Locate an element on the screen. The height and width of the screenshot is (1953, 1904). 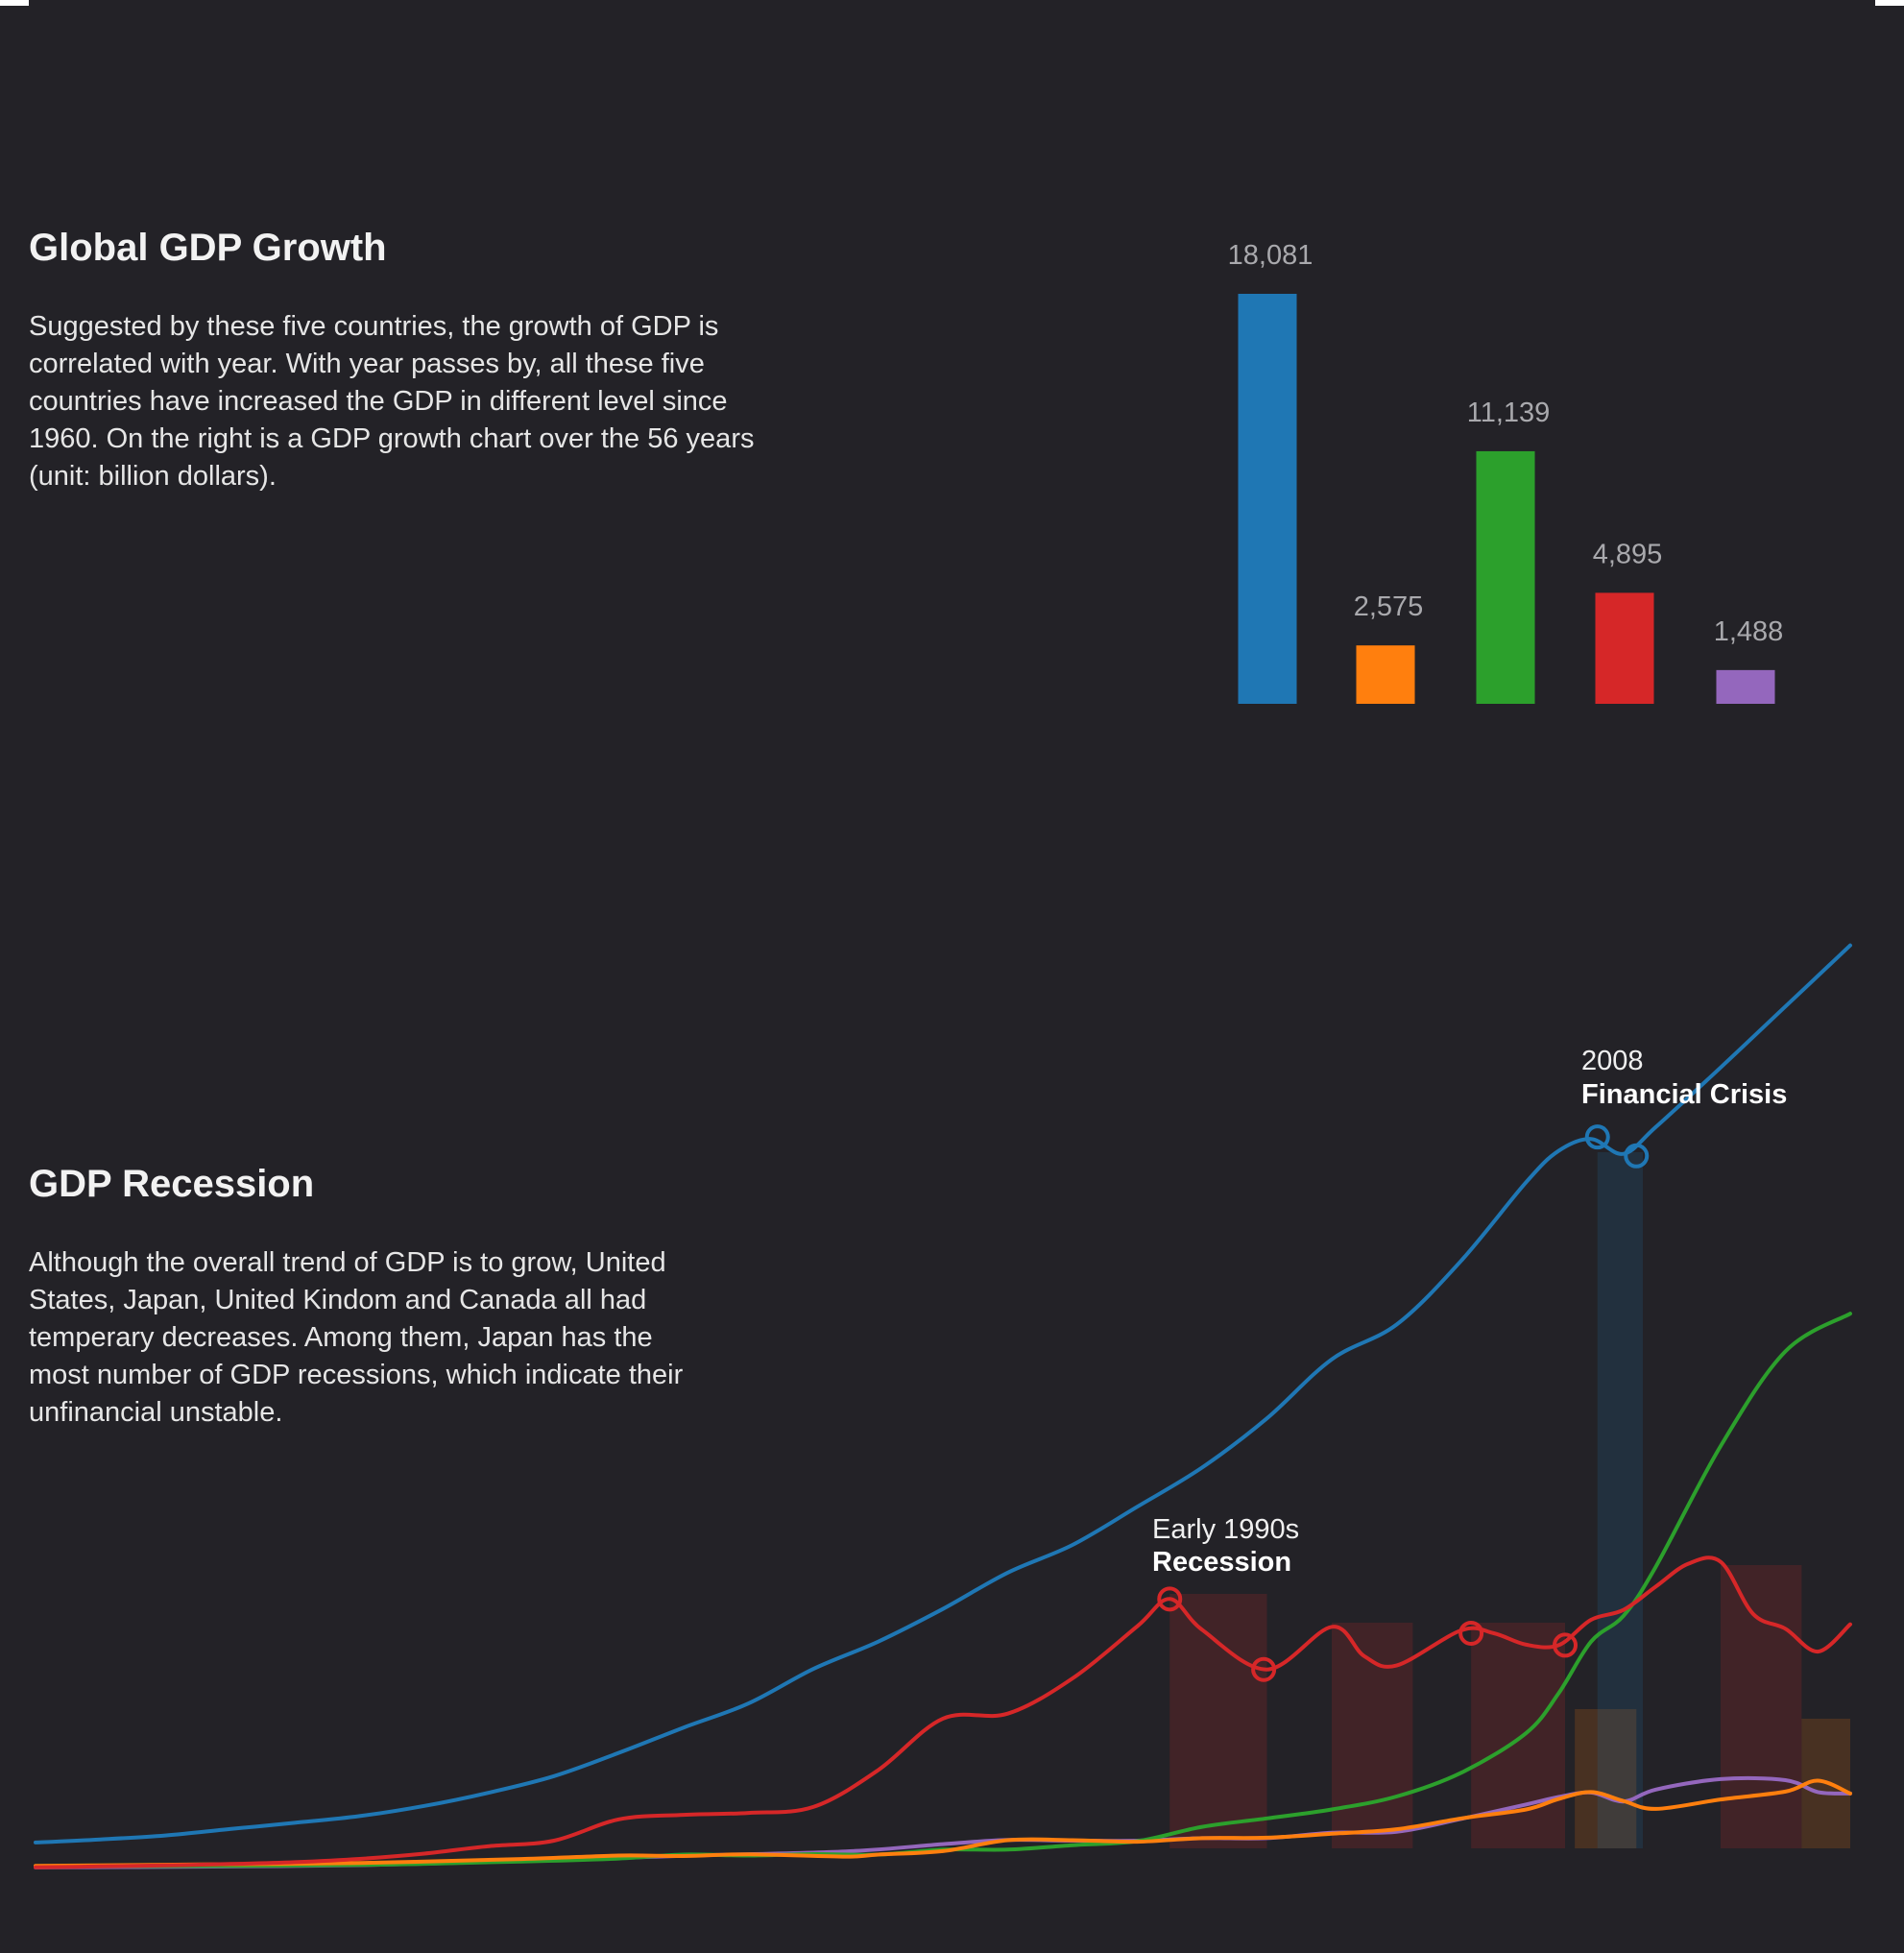
bar-value-label-1: 18,081 is located at coordinates (1271, 255).